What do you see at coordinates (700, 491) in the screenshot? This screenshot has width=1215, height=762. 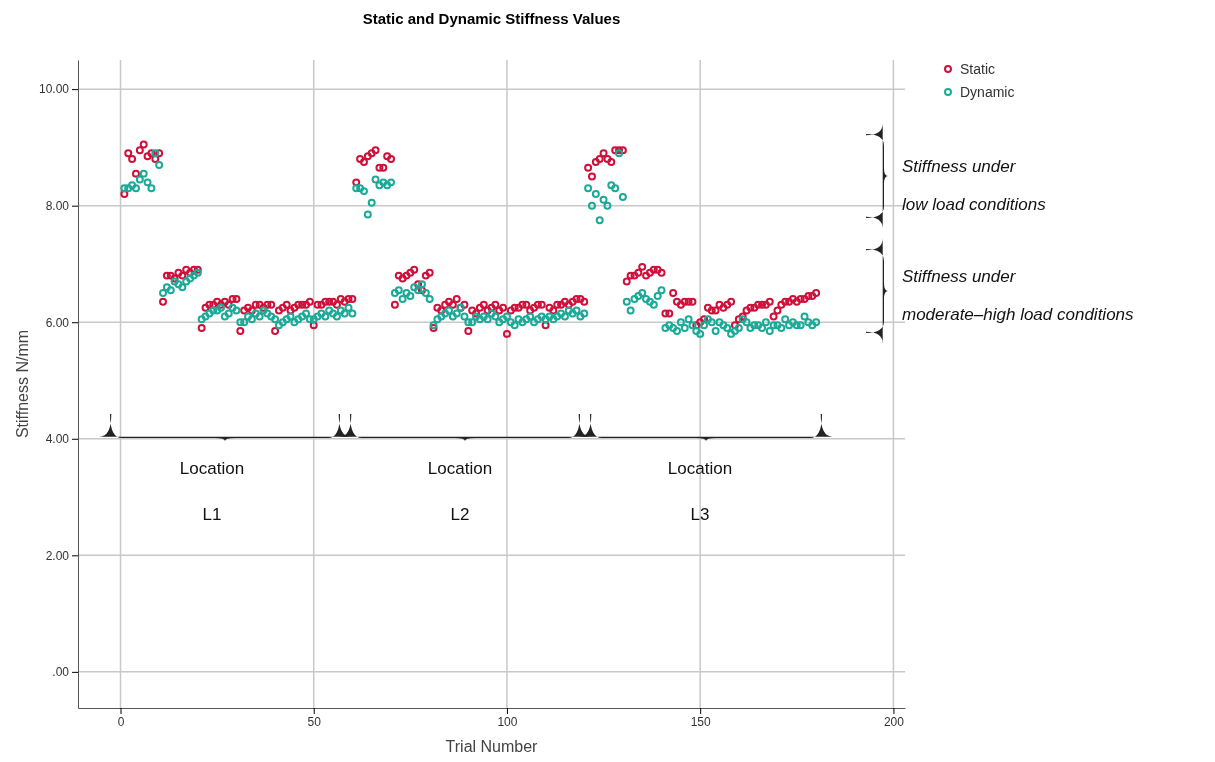 I see `text: Location L3` at bounding box center [700, 491].